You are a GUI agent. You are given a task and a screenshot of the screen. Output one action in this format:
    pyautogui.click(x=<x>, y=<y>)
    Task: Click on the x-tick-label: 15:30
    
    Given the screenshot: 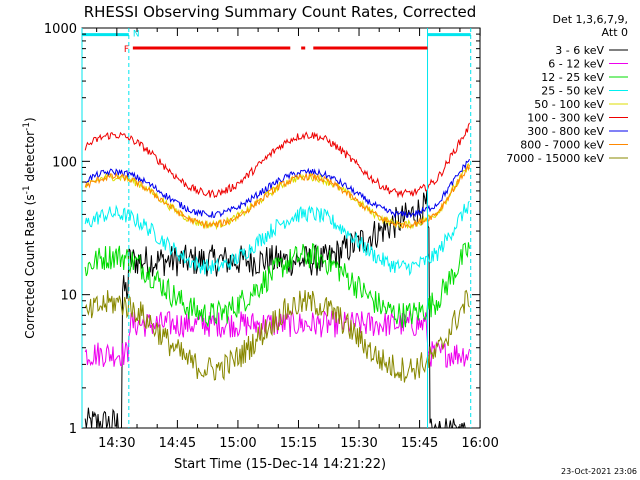 What is the action you would take?
    pyautogui.click(x=358, y=443)
    